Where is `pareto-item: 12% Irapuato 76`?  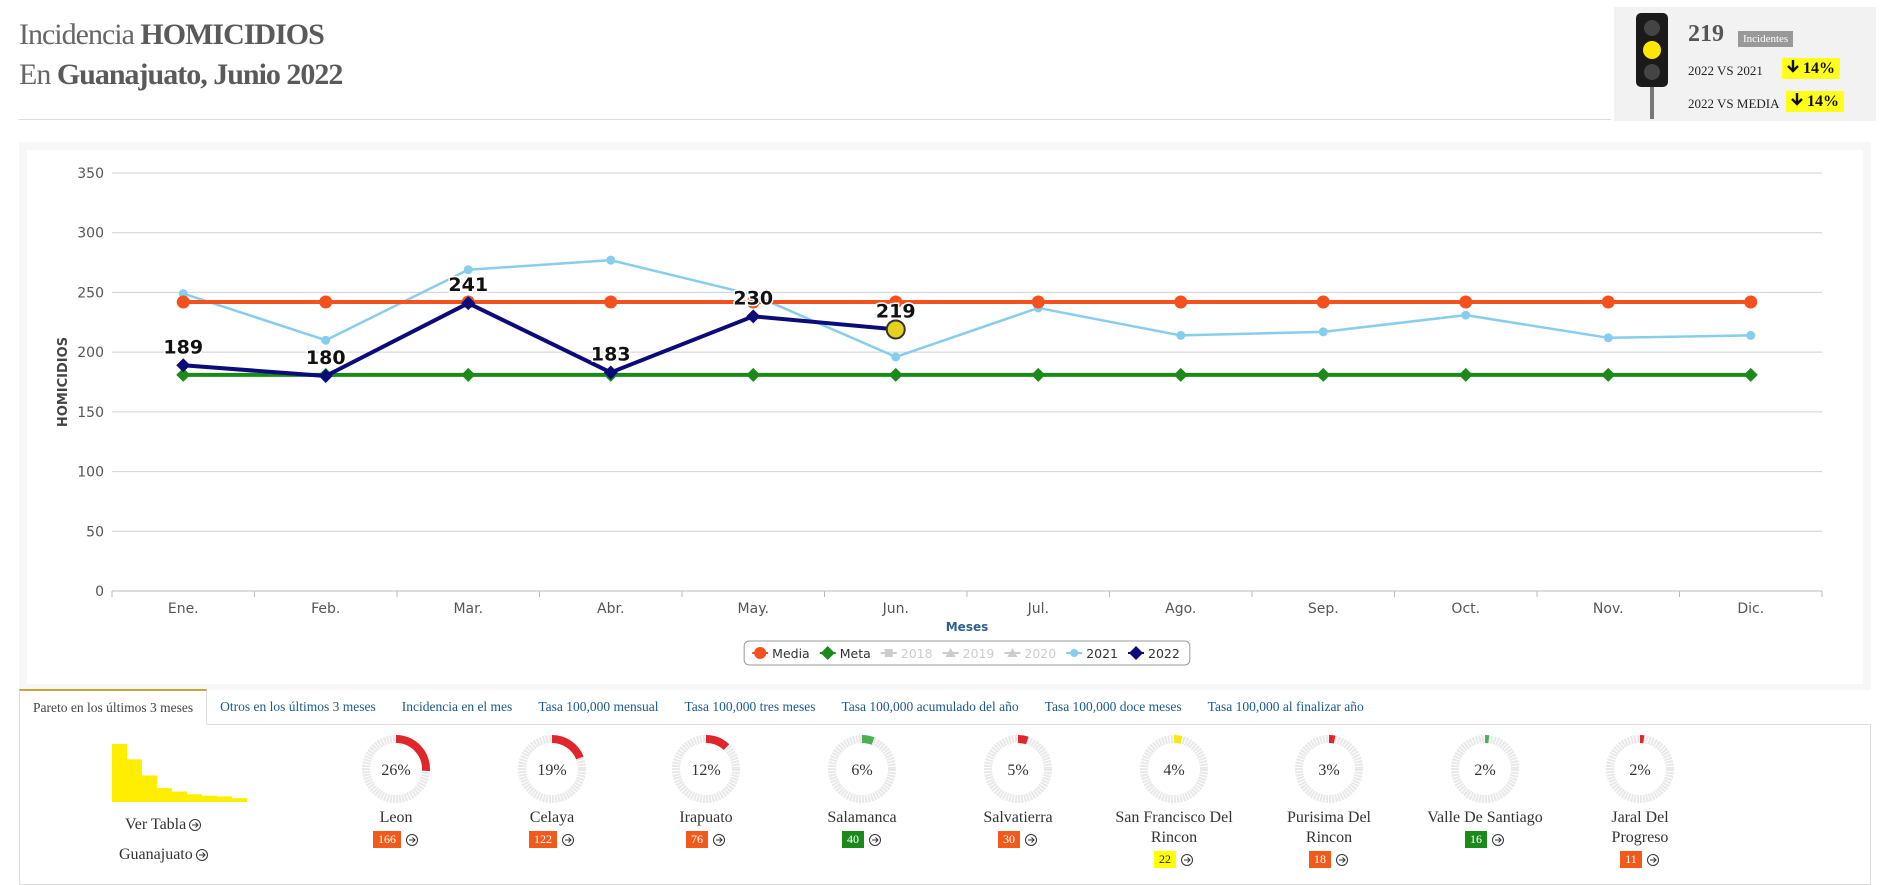 pareto-item: 12% Irapuato 76 is located at coordinates (706, 786).